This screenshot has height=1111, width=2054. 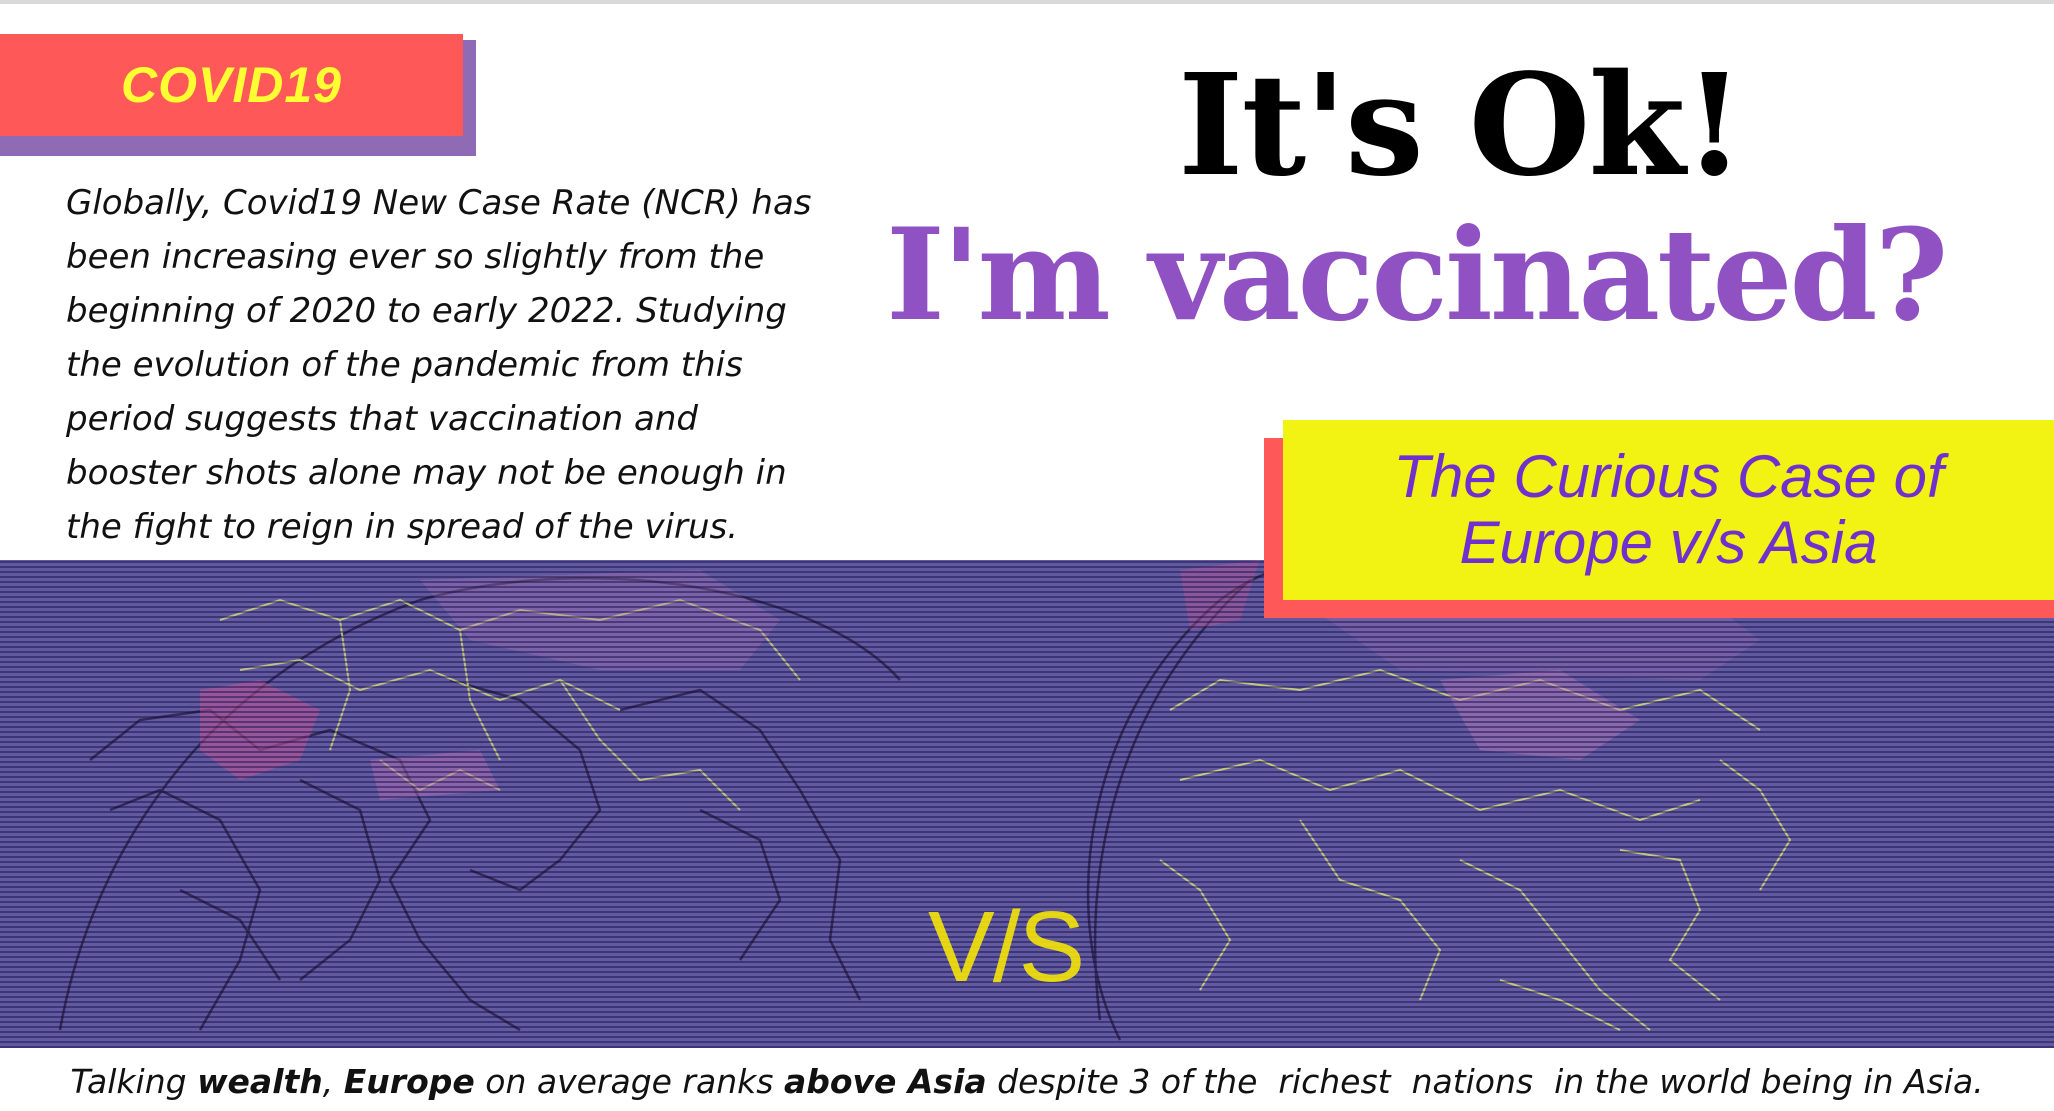 I want to click on footer-text: ,, so click(x=333, y=1081).